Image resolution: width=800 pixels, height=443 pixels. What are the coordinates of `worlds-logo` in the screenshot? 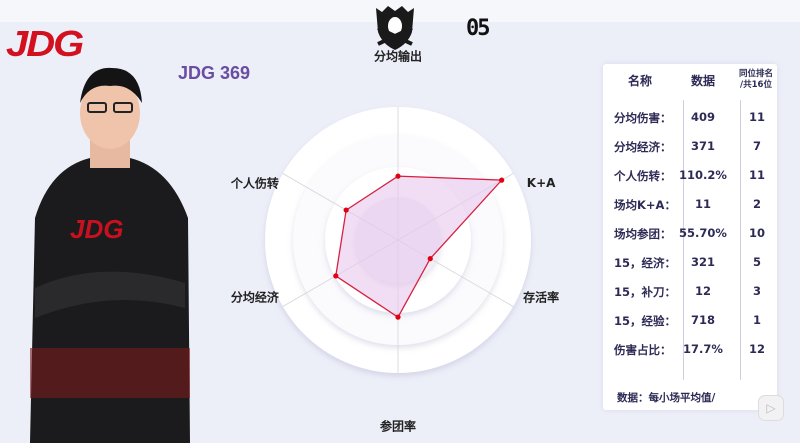 It's located at (395, 28).